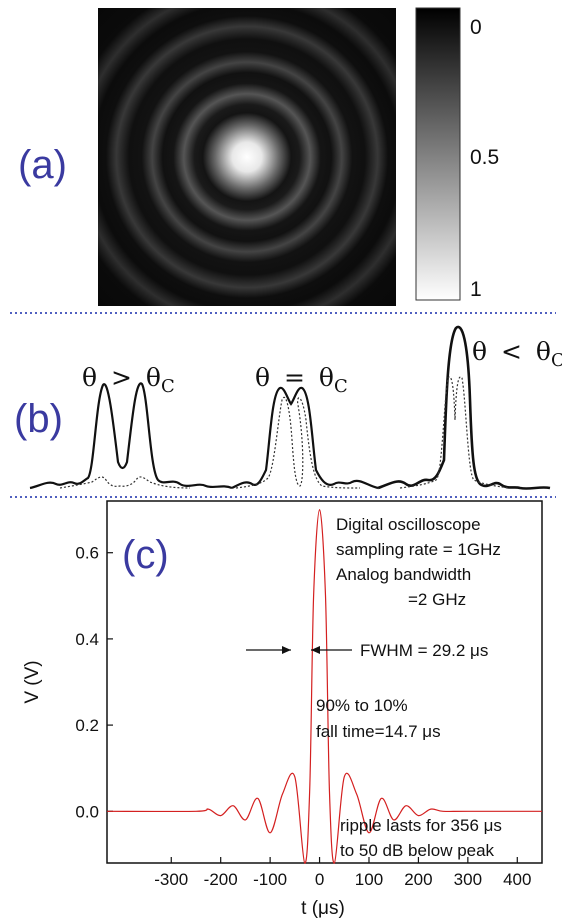  Describe the element at coordinates (369, 879) in the screenshot. I see `x-tick-label: 100` at that location.